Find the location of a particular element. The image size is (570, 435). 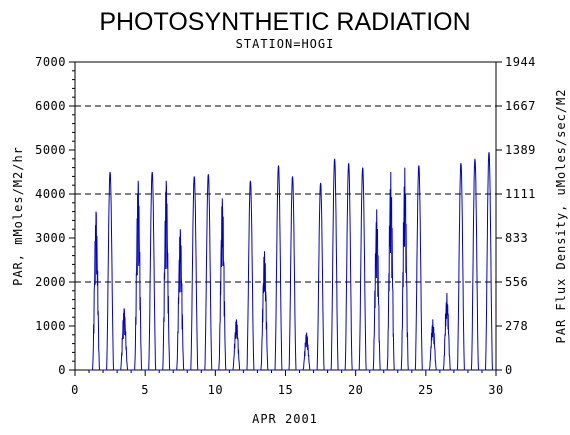

x-tick-label: 15 is located at coordinates (285, 390).